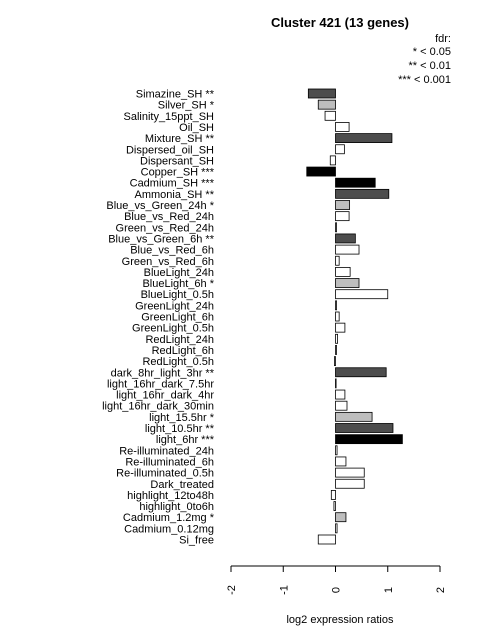 The width and height of the screenshot is (480, 640). What do you see at coordinates (165, 474) in the screenshot?
I see `category-label: Re-illuminated_0.5h` at bounding box center [165, 474].